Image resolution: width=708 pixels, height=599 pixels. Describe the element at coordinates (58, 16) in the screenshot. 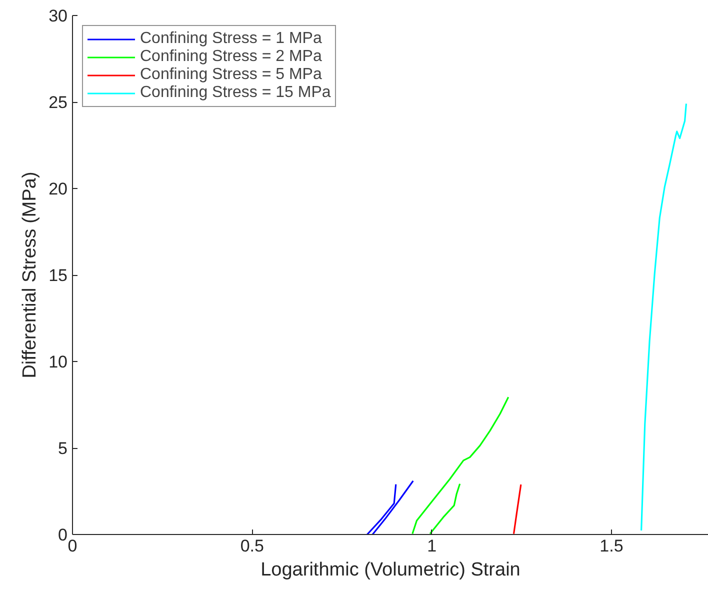

I see `y-tick-label: 30` at that location.